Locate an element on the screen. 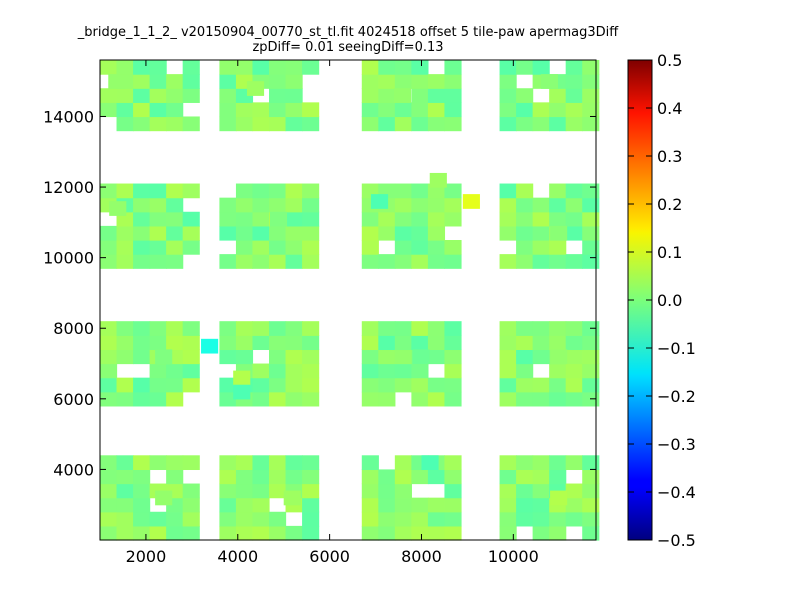  y-tick-label: 14000 is located at coordinates (68, 116).